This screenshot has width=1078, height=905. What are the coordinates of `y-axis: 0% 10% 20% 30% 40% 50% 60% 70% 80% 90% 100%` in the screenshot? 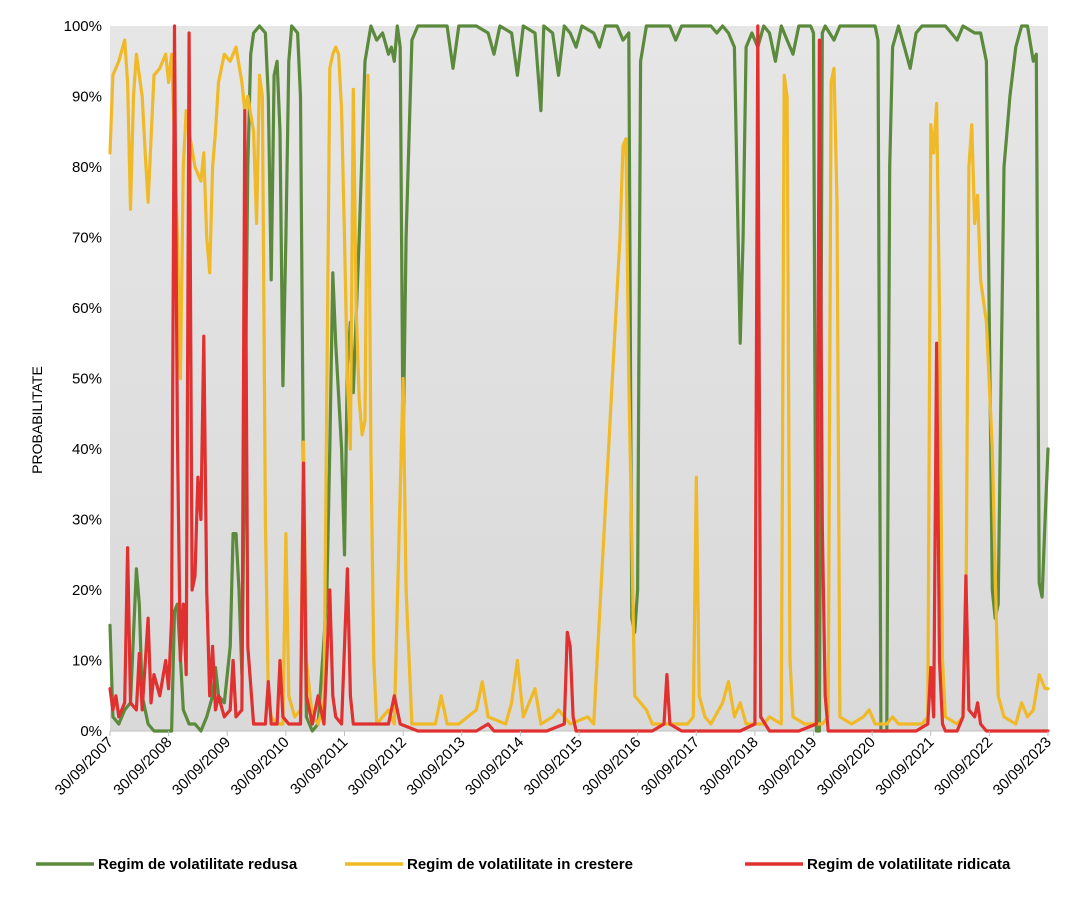 It's located at (83, 379).